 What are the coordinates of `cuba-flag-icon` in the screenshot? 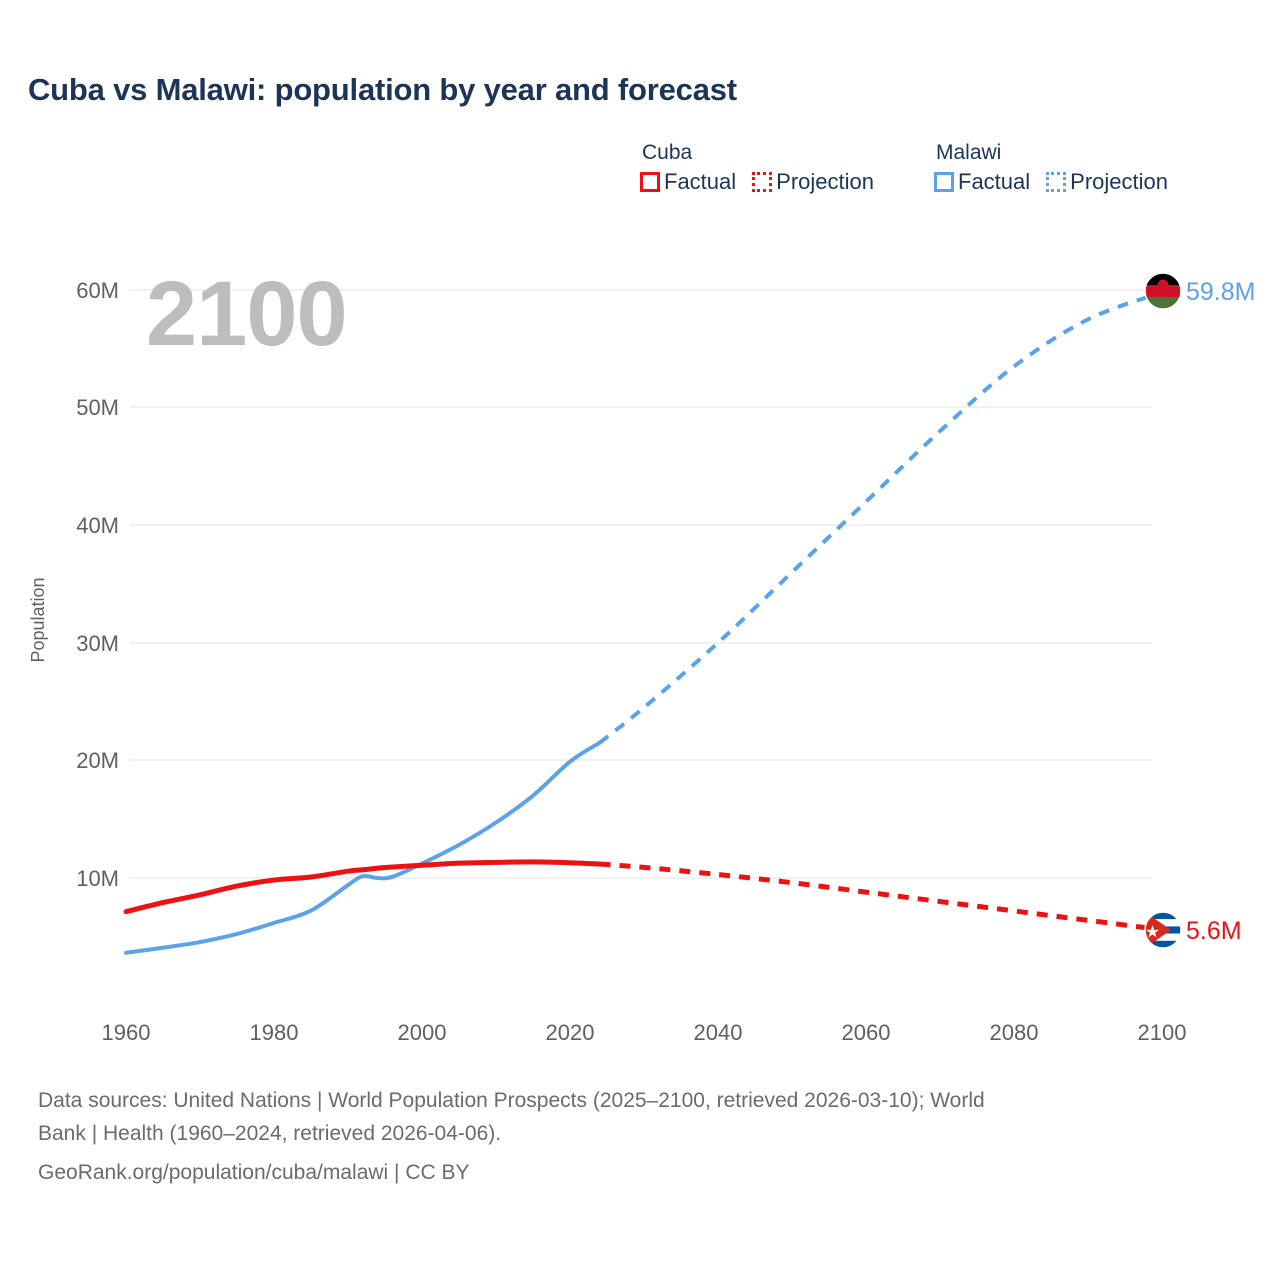 It's located at (1163, 930).